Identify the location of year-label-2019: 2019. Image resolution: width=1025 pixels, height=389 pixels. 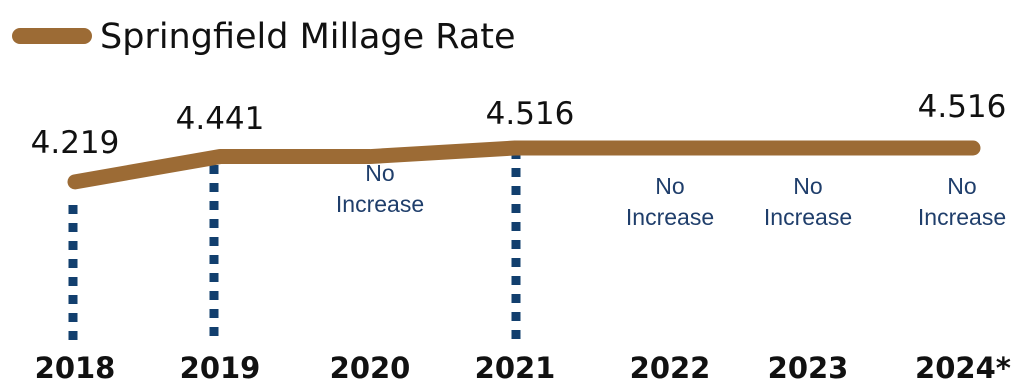
(220, 368).